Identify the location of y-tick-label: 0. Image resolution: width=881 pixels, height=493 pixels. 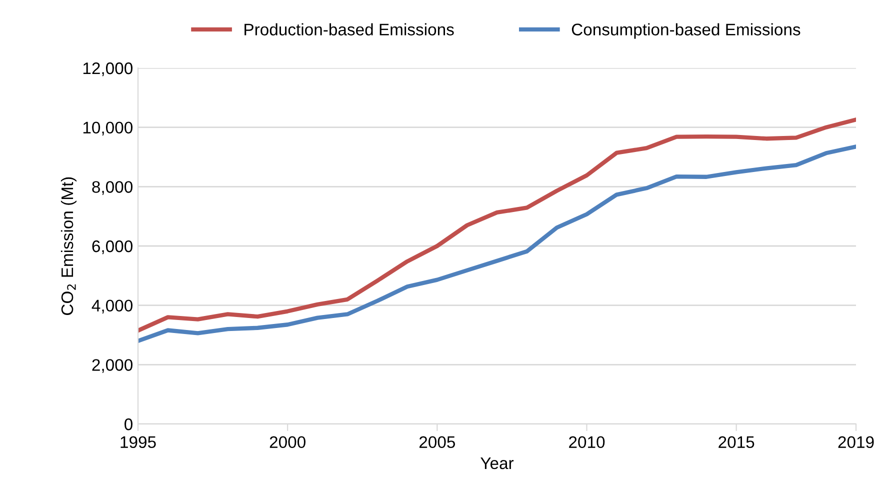
(128, 424).